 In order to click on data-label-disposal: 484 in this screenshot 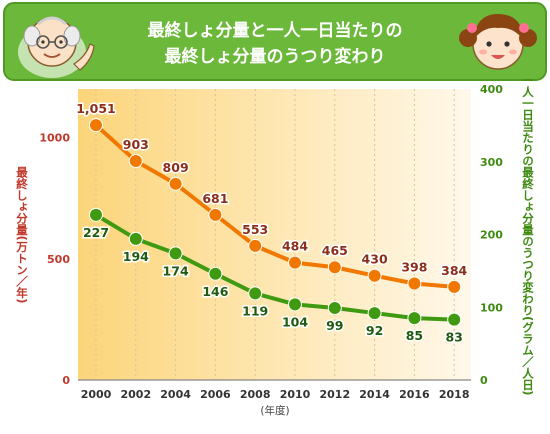, I will do `click(295, 246)`.